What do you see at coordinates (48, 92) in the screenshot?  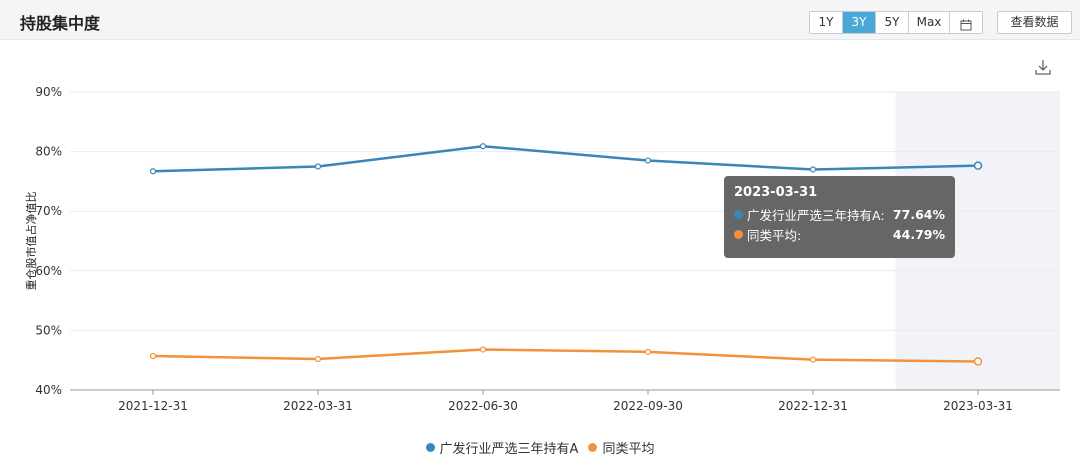 I see `y-tick-label: 90%` at bounding box center [48, 92].